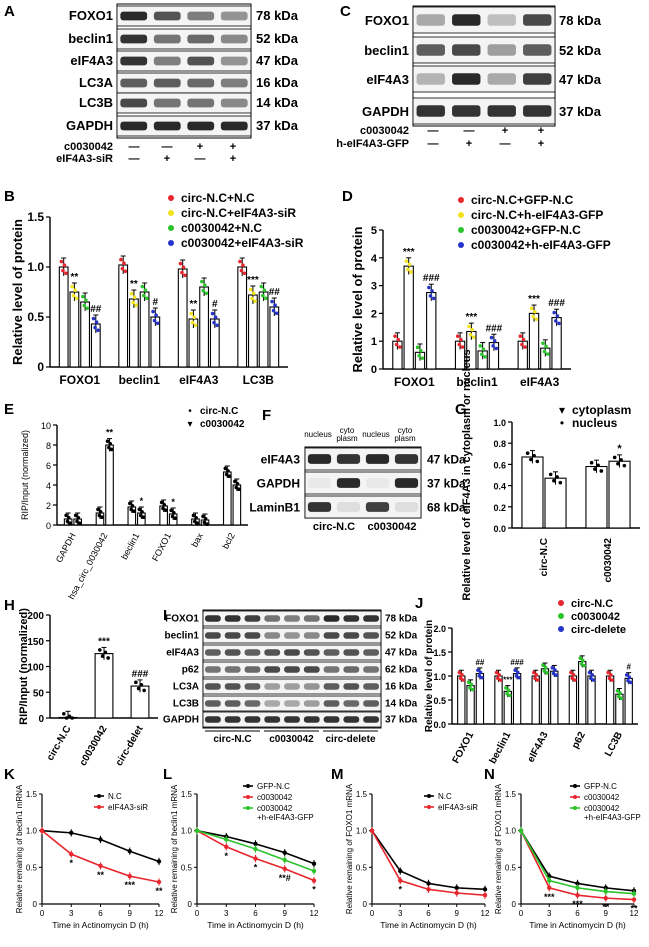 Image resolution: width=649 pixels, height=947 pixels. I want to click on y-tick-label: 100, so click(35, 668).